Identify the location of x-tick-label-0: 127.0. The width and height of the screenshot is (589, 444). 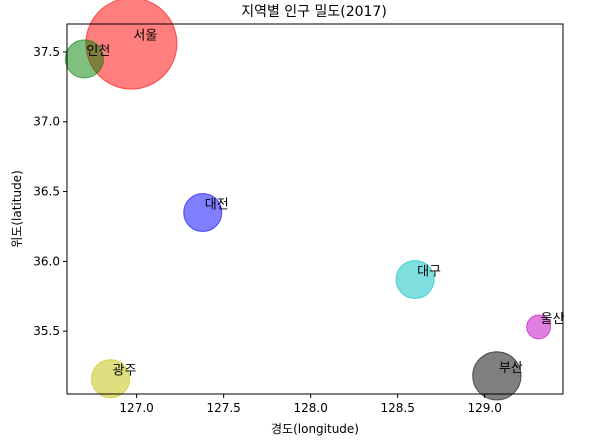
(136, 408).